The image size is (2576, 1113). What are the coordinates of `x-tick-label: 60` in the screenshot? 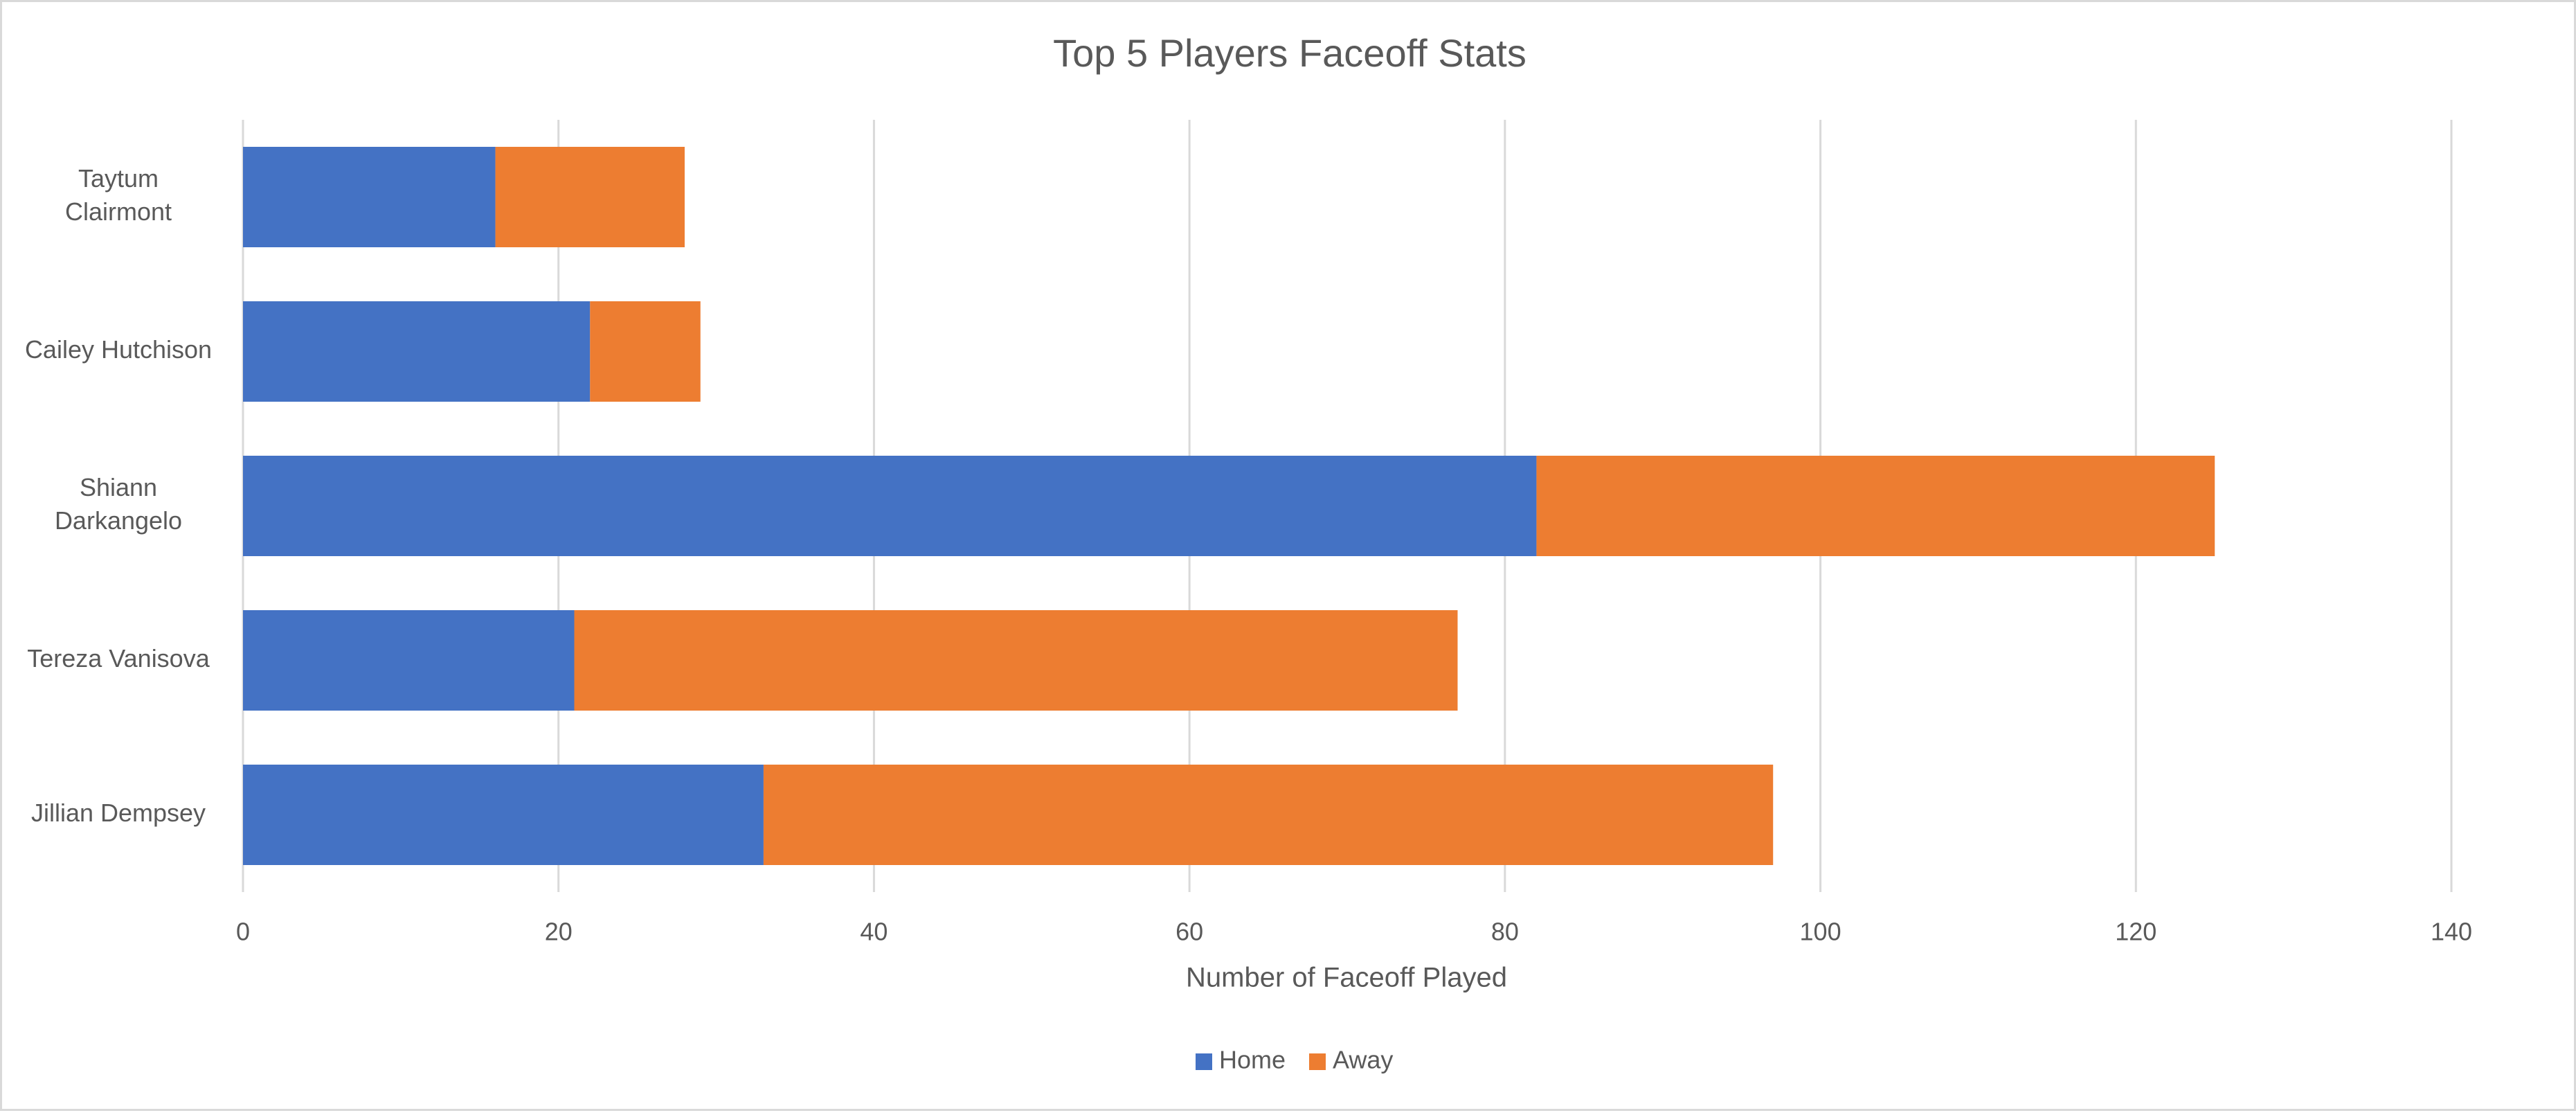 It's located at (1189, 932).